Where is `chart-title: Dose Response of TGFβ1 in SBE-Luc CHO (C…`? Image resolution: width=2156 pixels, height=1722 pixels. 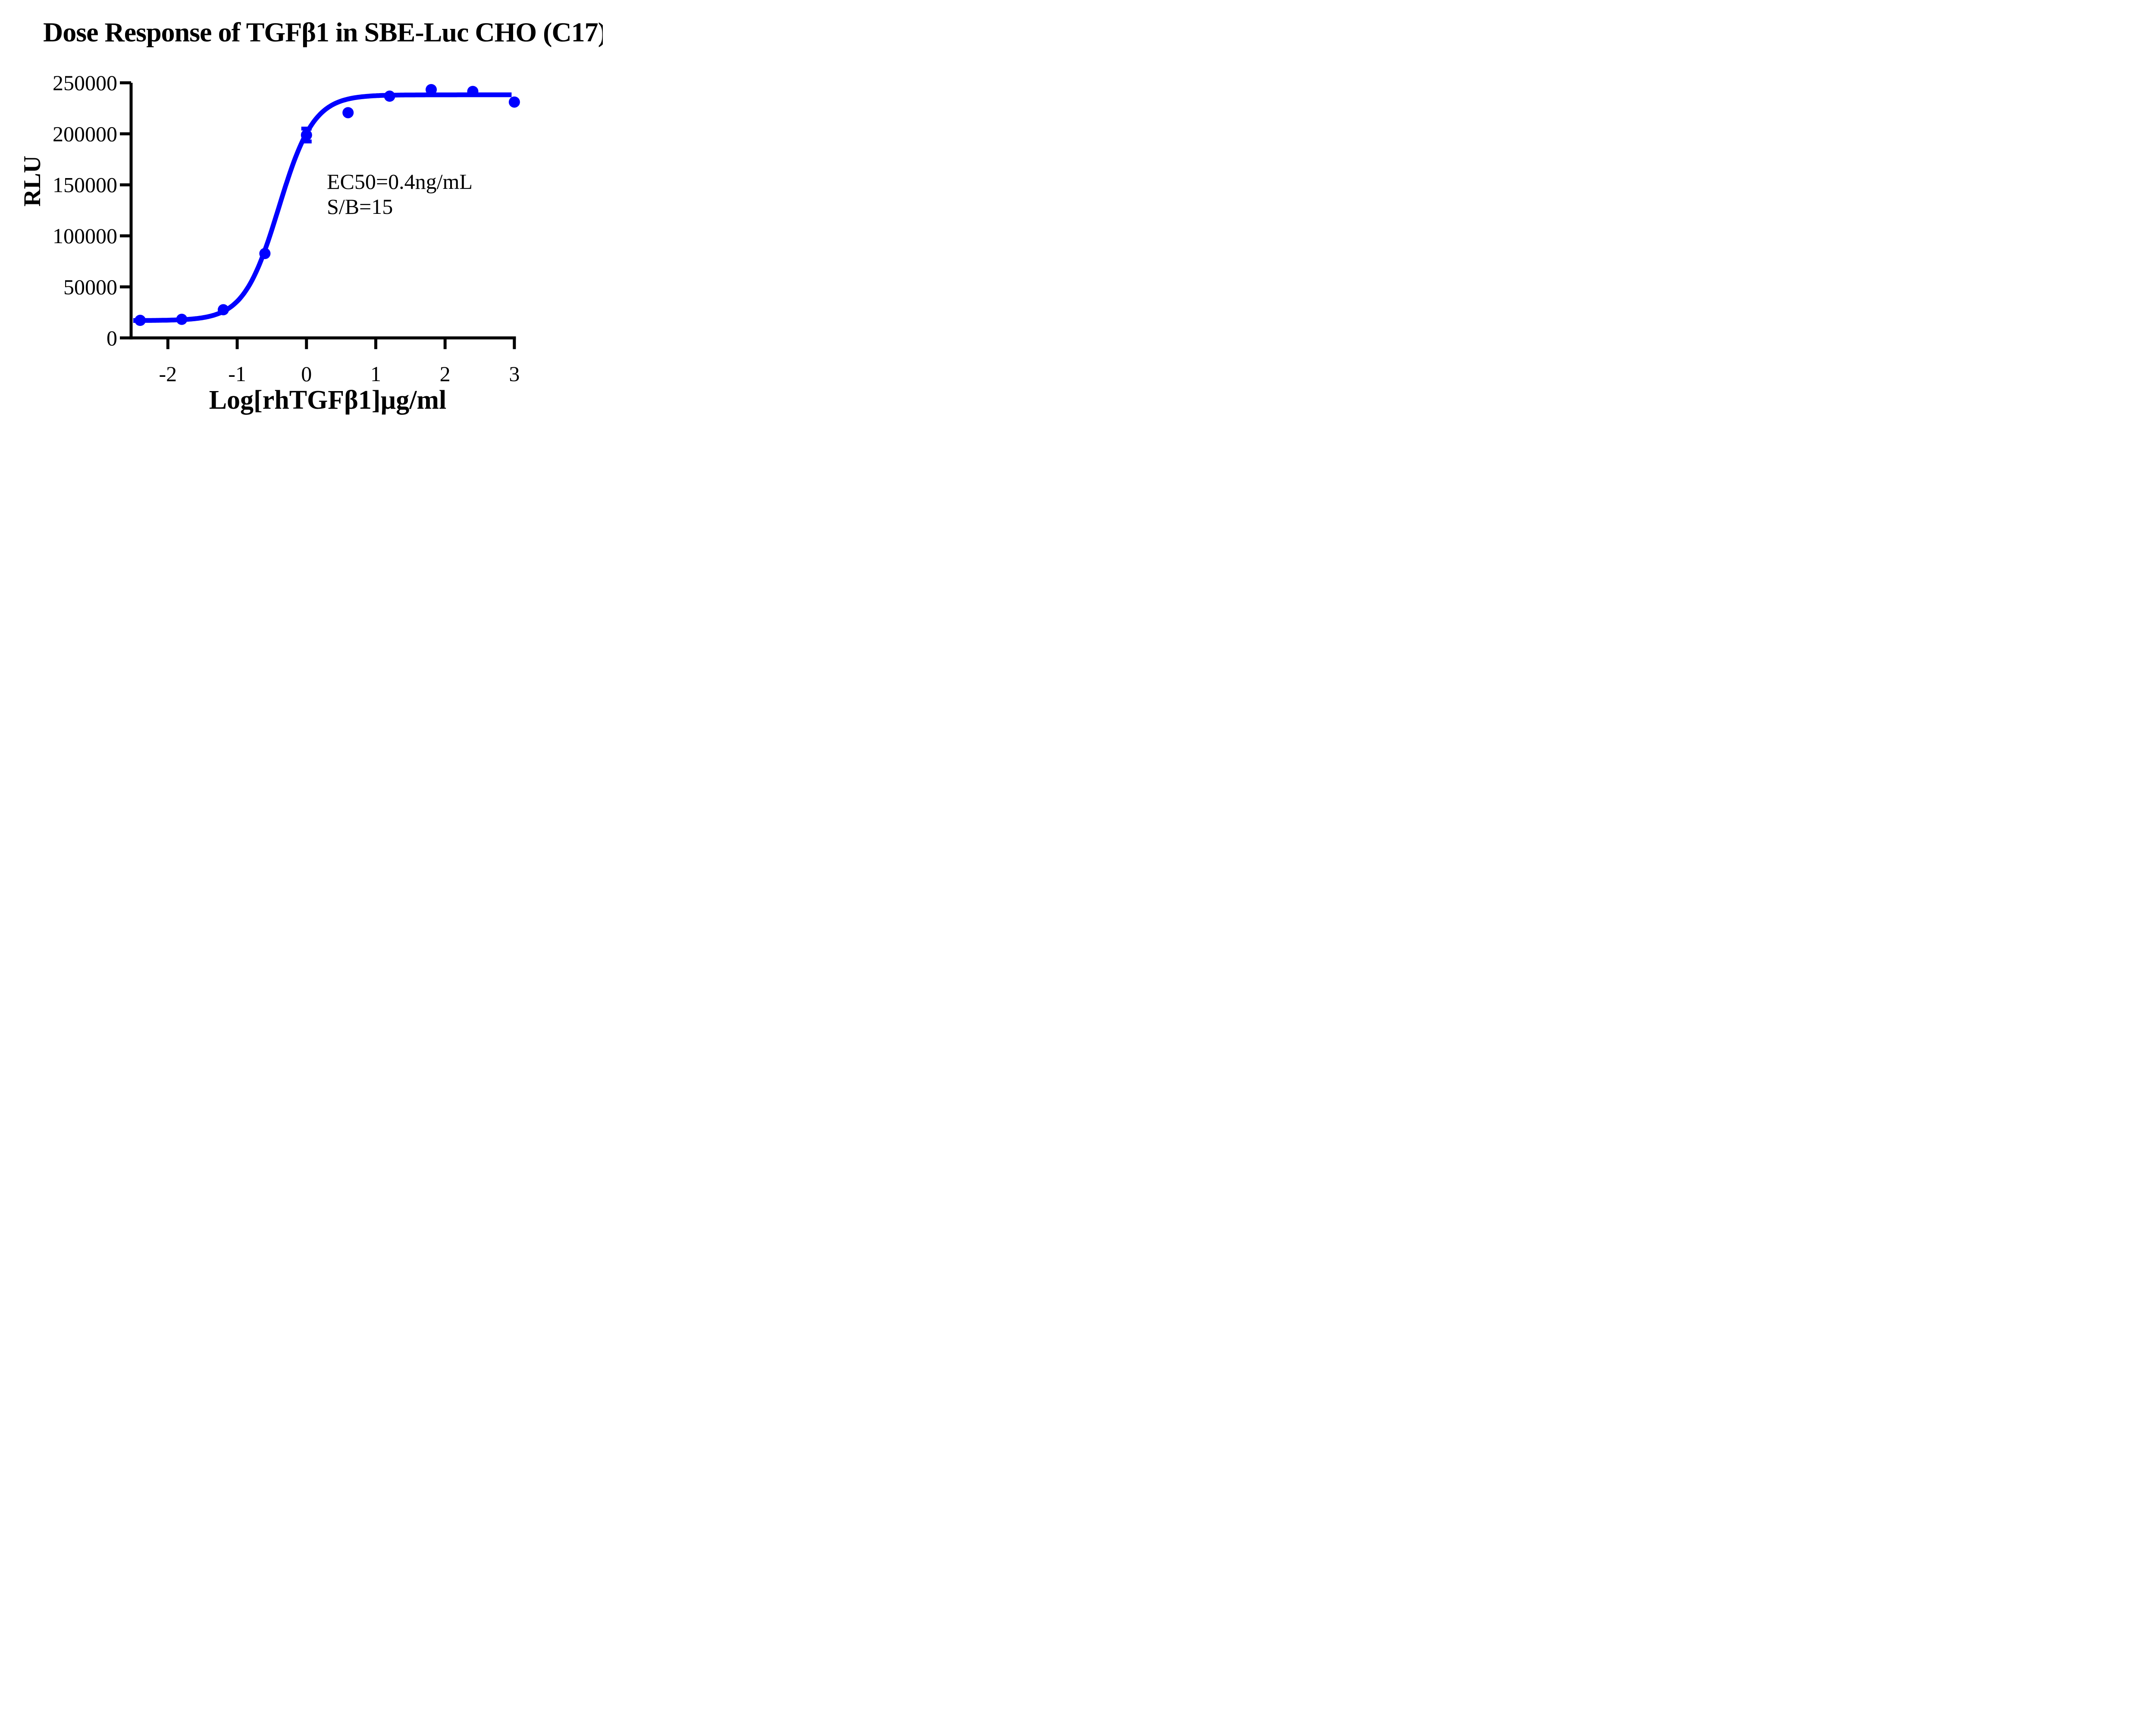
chart-title: Dose Response of TGFβ1 in SBE-Luc CHO (C… is located at coordinates (323, 32).